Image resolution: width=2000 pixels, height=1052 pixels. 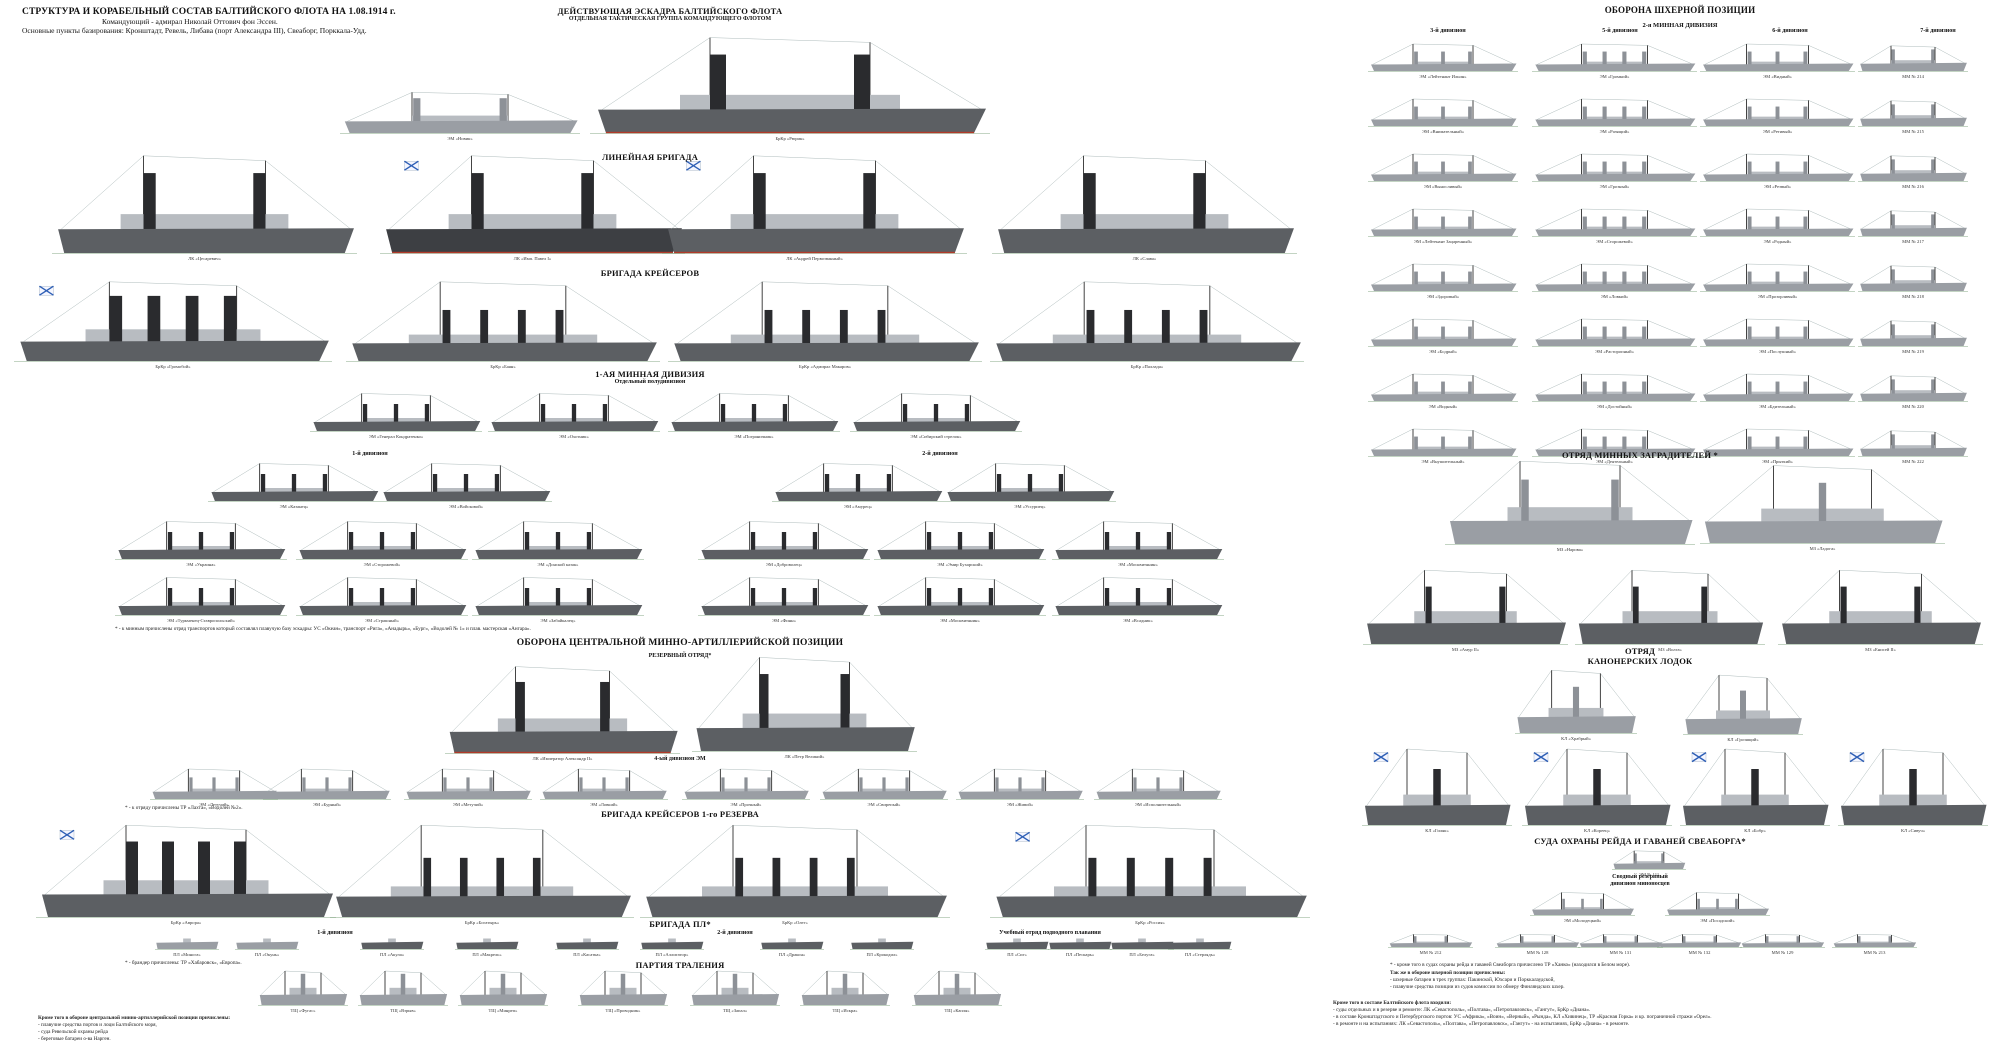 What do you see at coordinates (792, 954) in the screenshot?
I see `ship-caption: ПЛ «Дракон»` at bounding box center [792, 954].